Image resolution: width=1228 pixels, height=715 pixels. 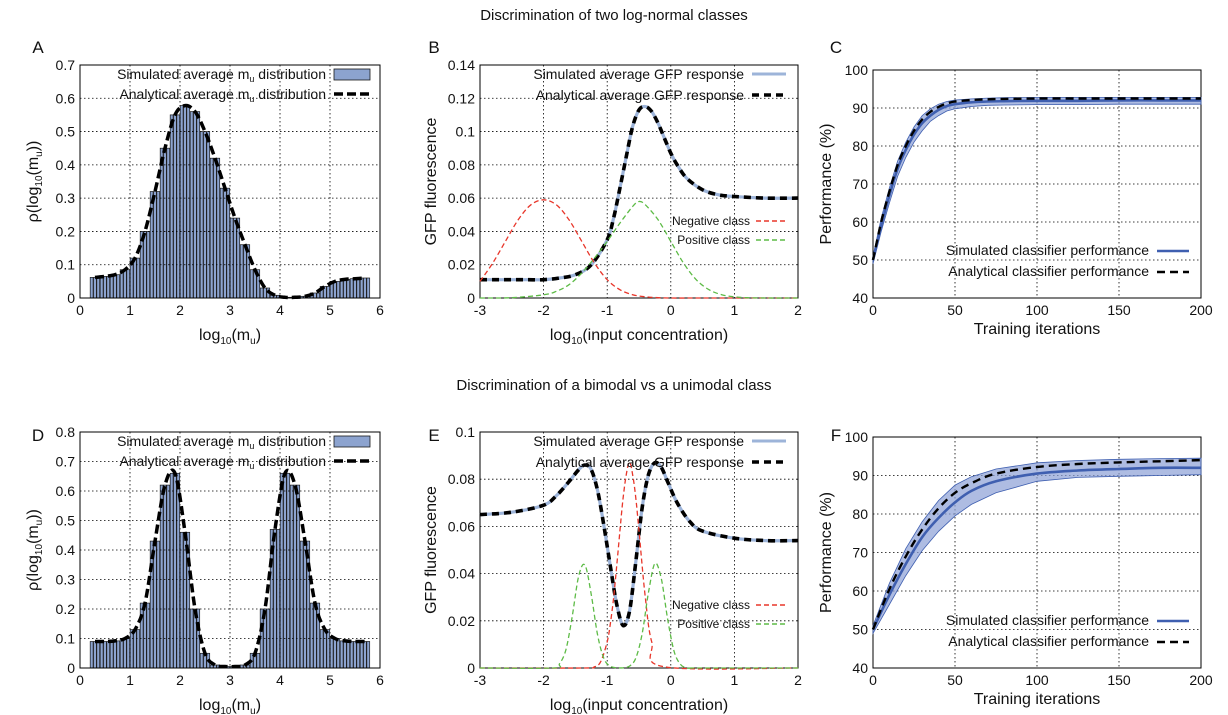 What do you see at coordinates (66, 165) in the screenshot?
I see `y-tick-label: 0.4` at bounding box center [66, 165].